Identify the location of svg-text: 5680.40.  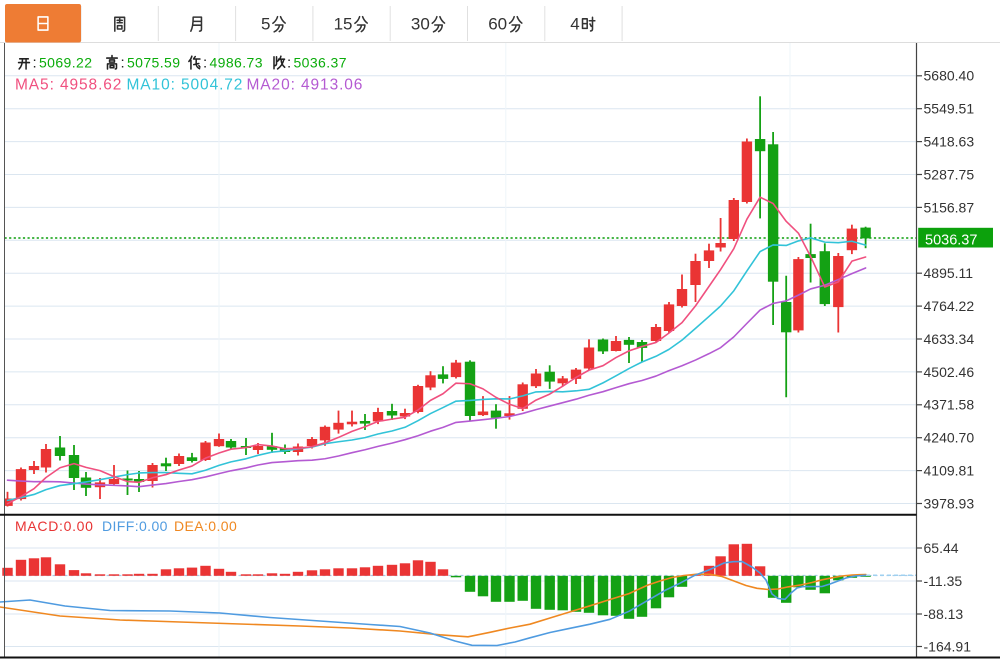
(949, 76).